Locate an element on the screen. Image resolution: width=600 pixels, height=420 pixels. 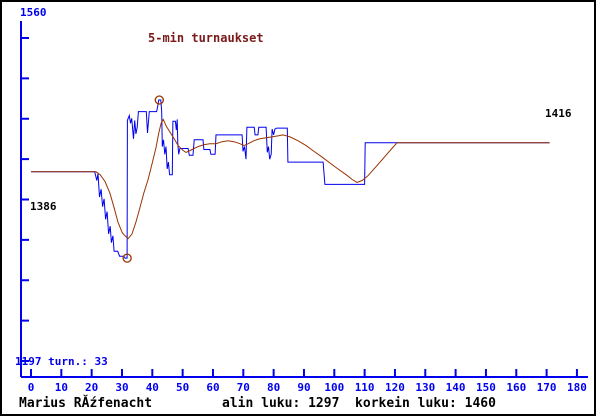
x-tick-label: 120 is located at coordinates (395, 387).